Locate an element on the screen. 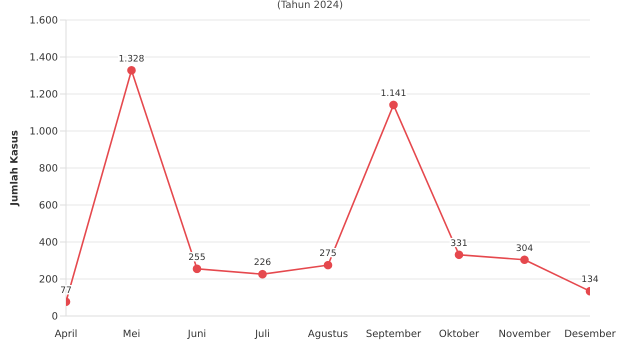 The image size is (620, 348). x-tick-label: Agustus is located at coordinates (328, 334).